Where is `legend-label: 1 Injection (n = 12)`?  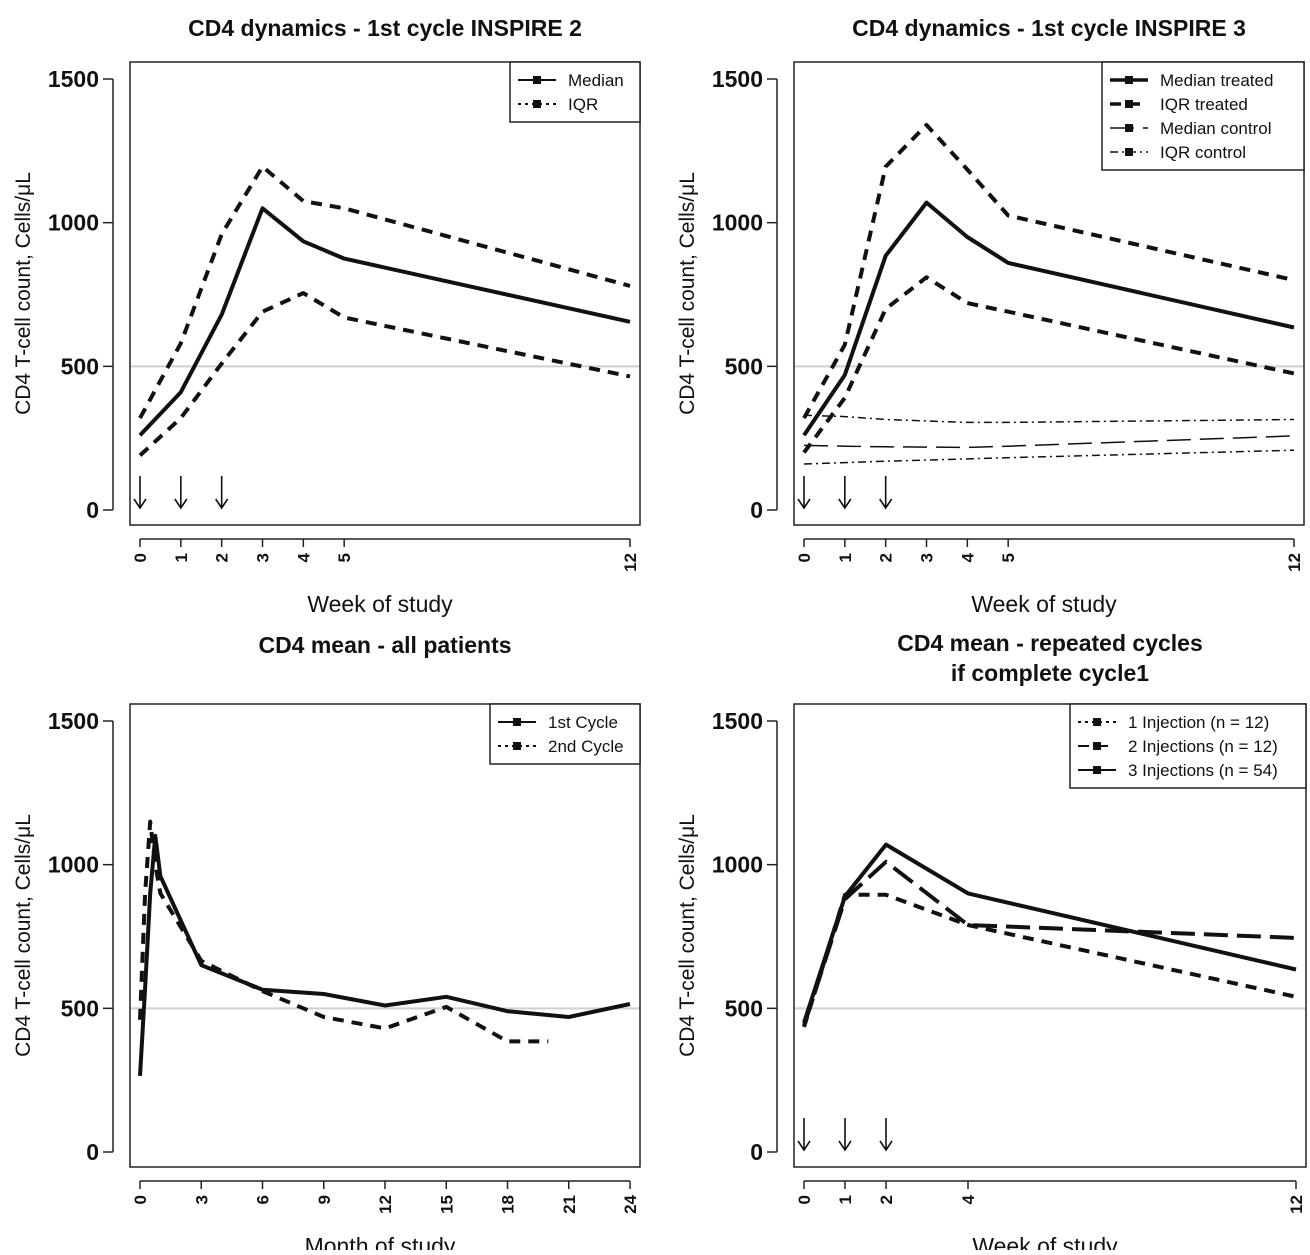 legend-label: 1 Injection (n = 12) is located at coordinates (1198, 722).